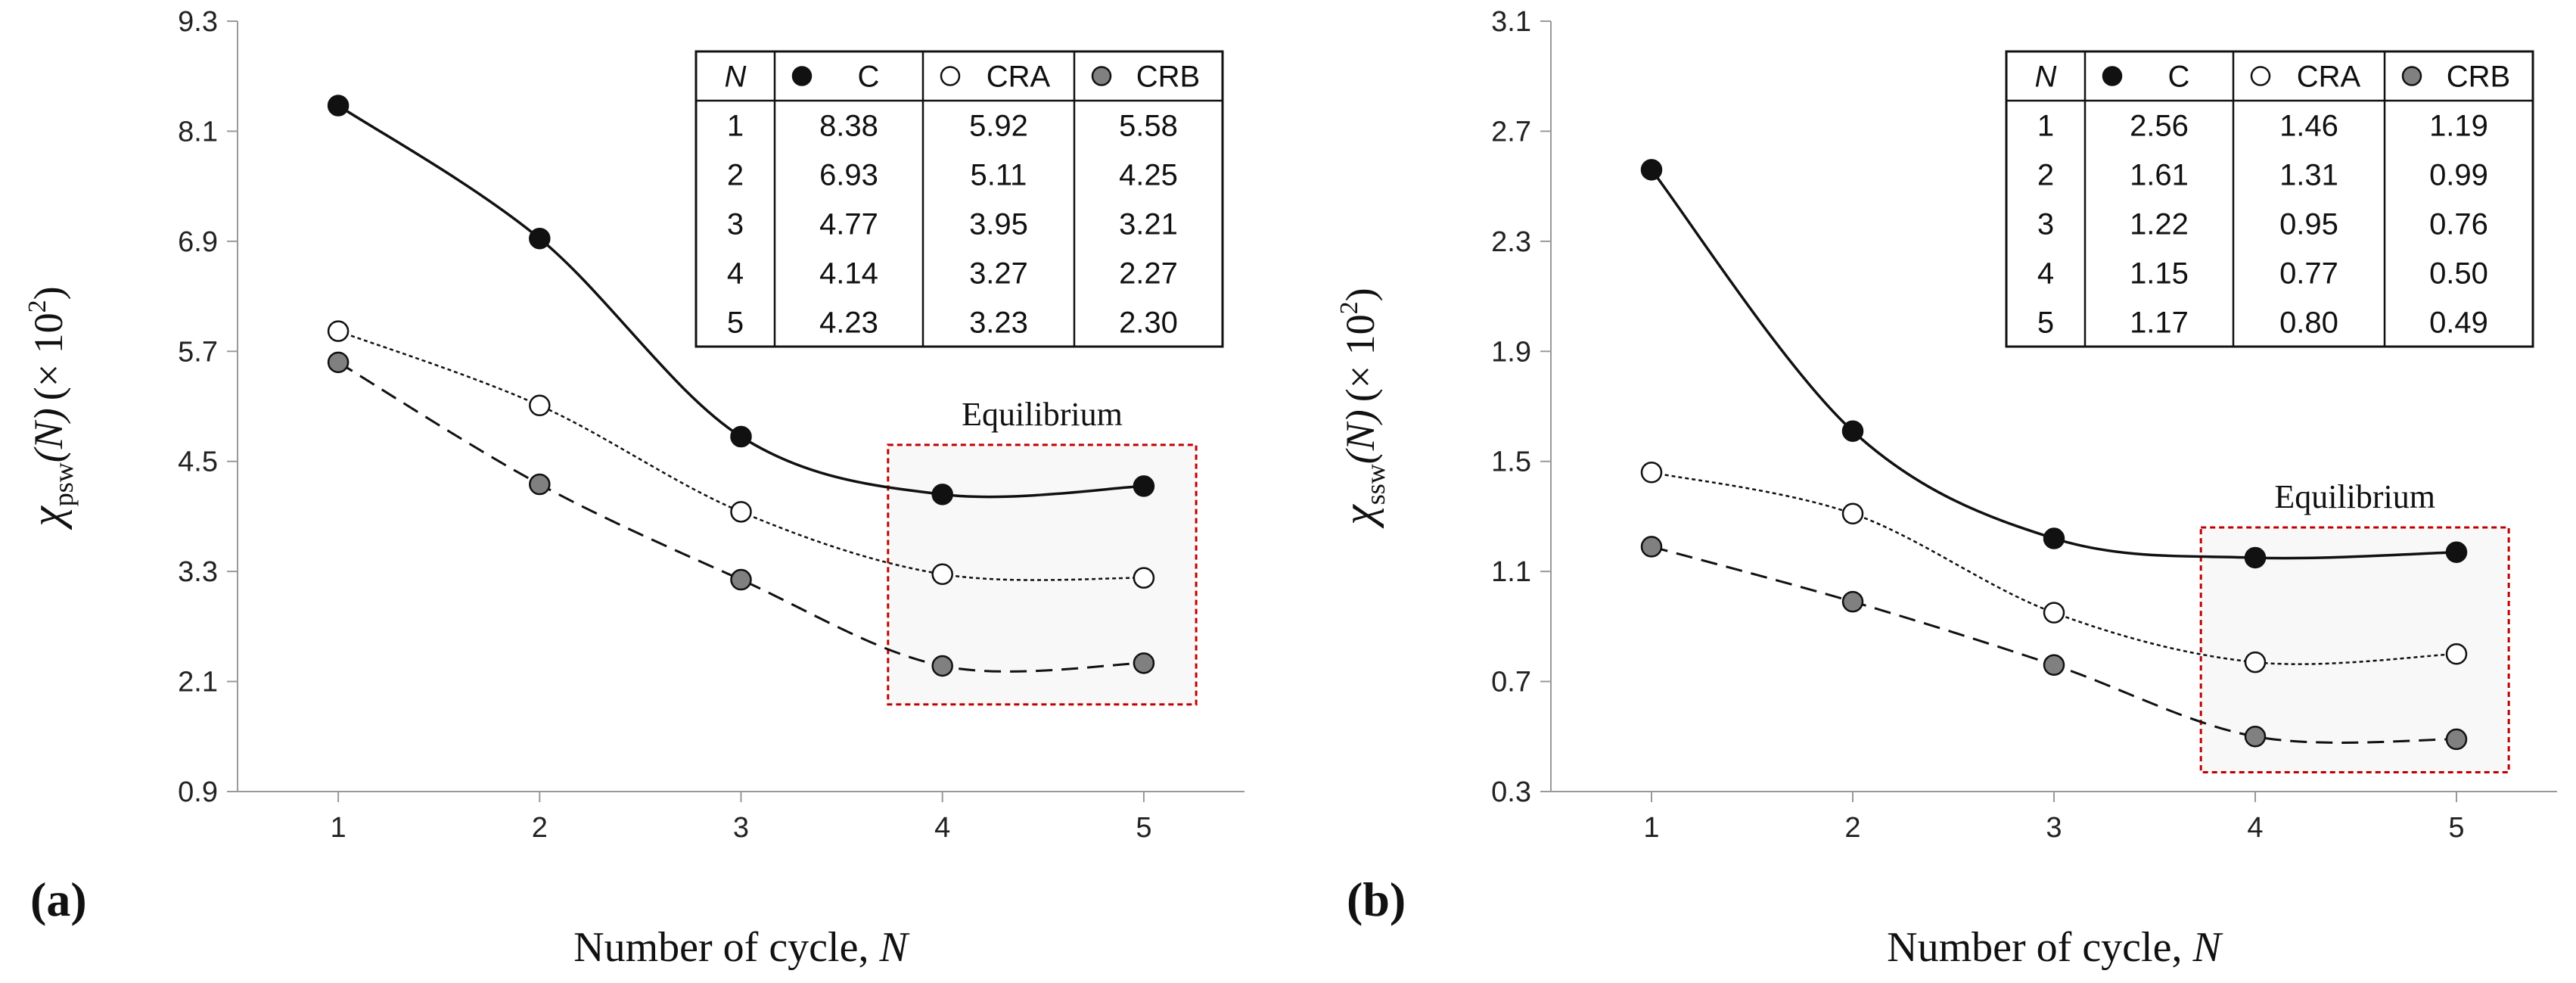 Image resolution: width=2576 pixels, height=983 pixels. What do you see at coordinates (2159, 127) in the screenshot?
I see `table-cell: 2.56` at bounding box center [2159, 127].